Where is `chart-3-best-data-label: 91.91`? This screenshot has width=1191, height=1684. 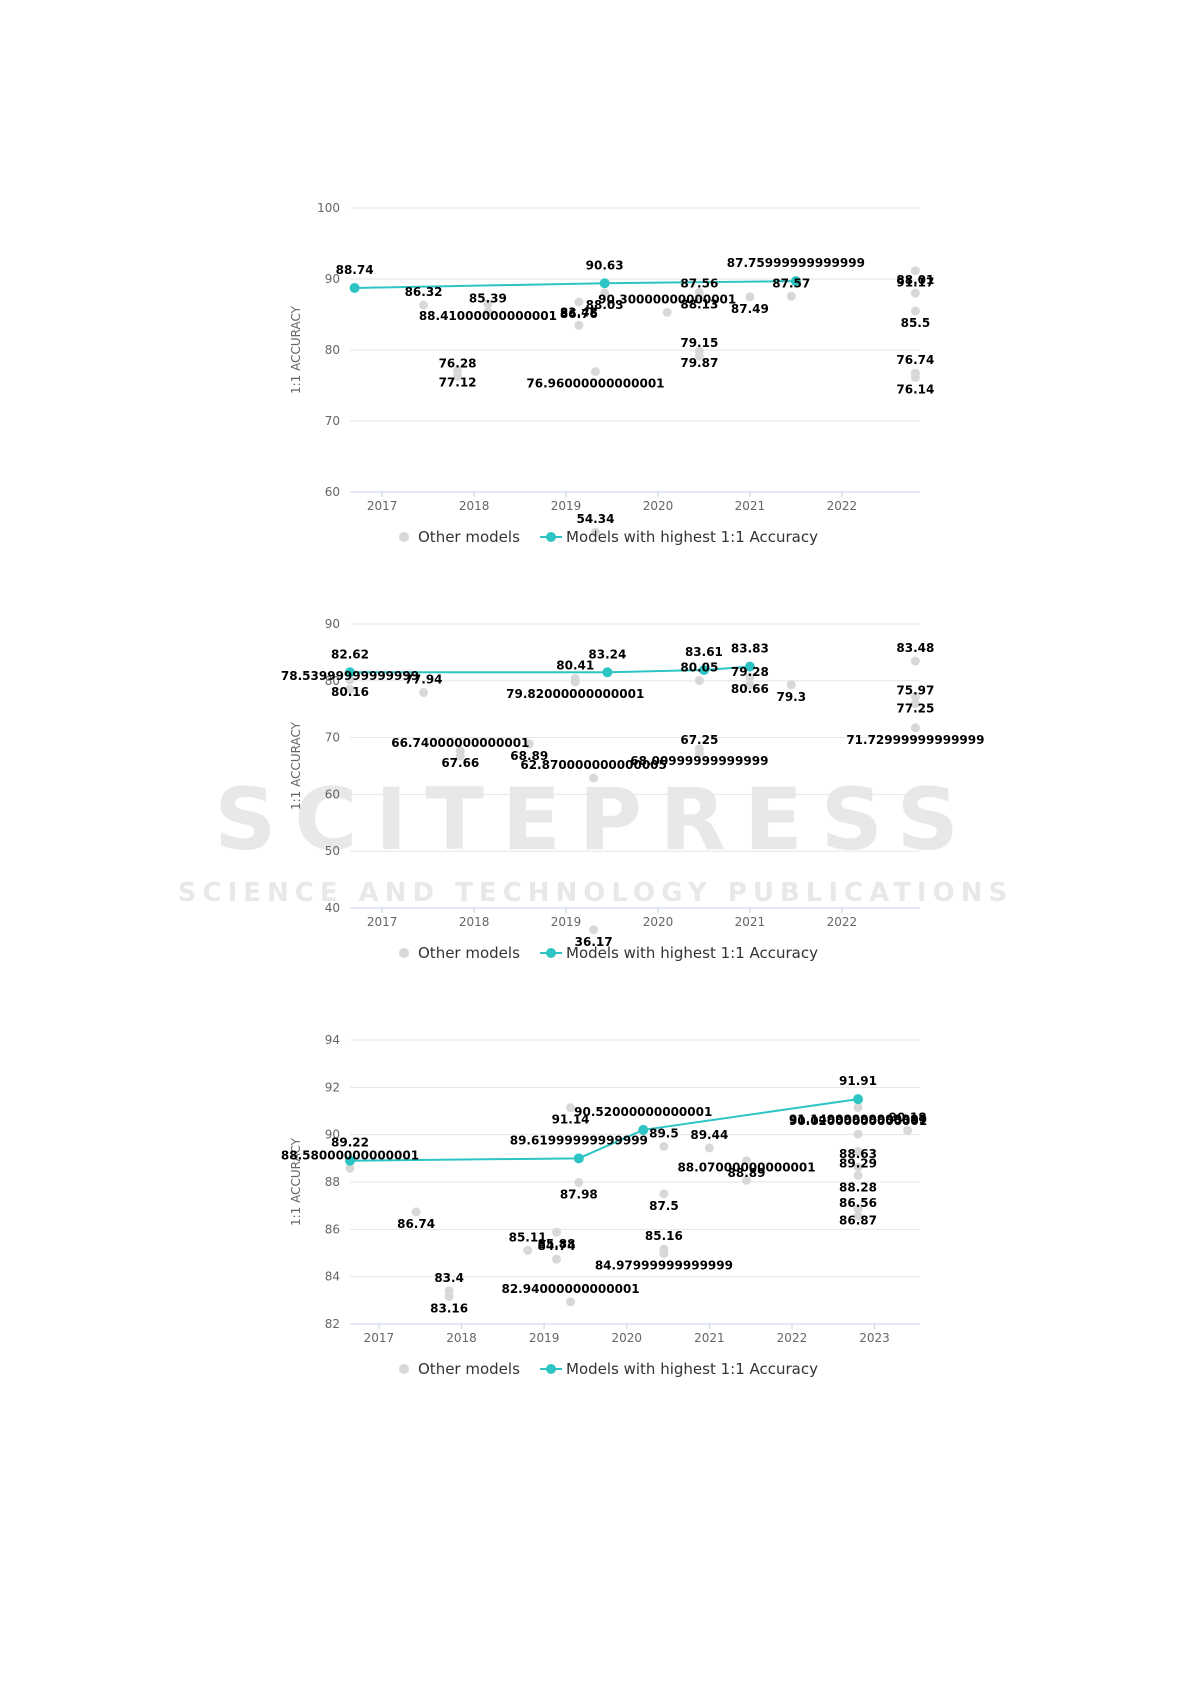 chart-3-best-data-label: 91.91 is located at coordinates (858, 1081).